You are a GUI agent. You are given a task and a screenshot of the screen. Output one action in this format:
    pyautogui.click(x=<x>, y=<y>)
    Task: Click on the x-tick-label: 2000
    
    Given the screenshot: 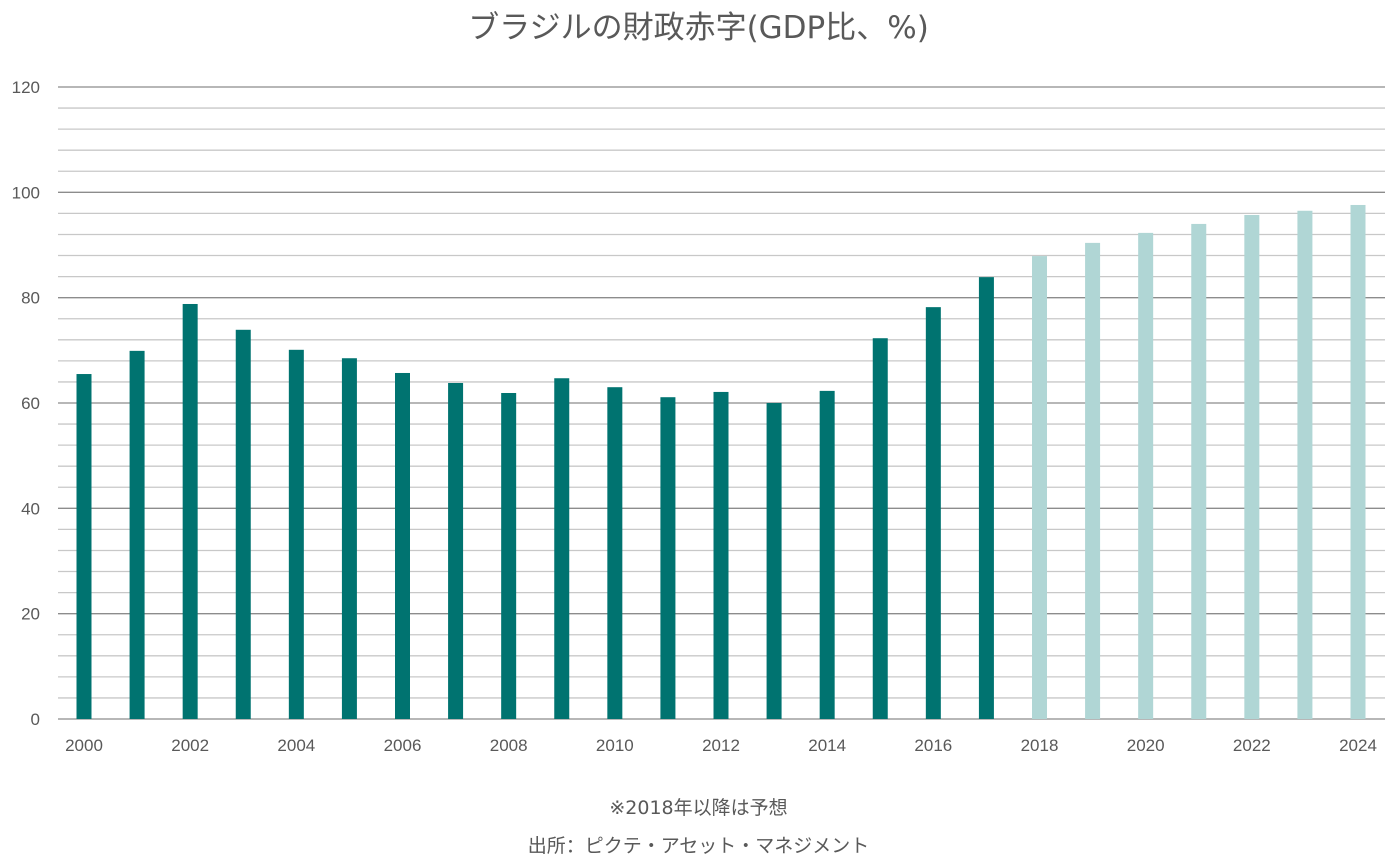 What is the action you would take?
    pyautogui.click(x=84, y=745)
    